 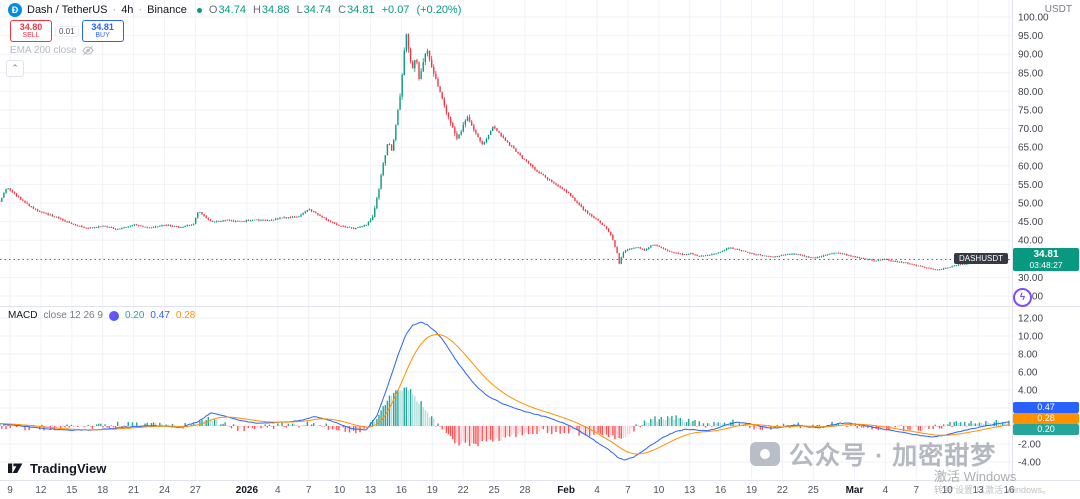 I want to click on change-value: +0.07, so click(x=395, y=10).